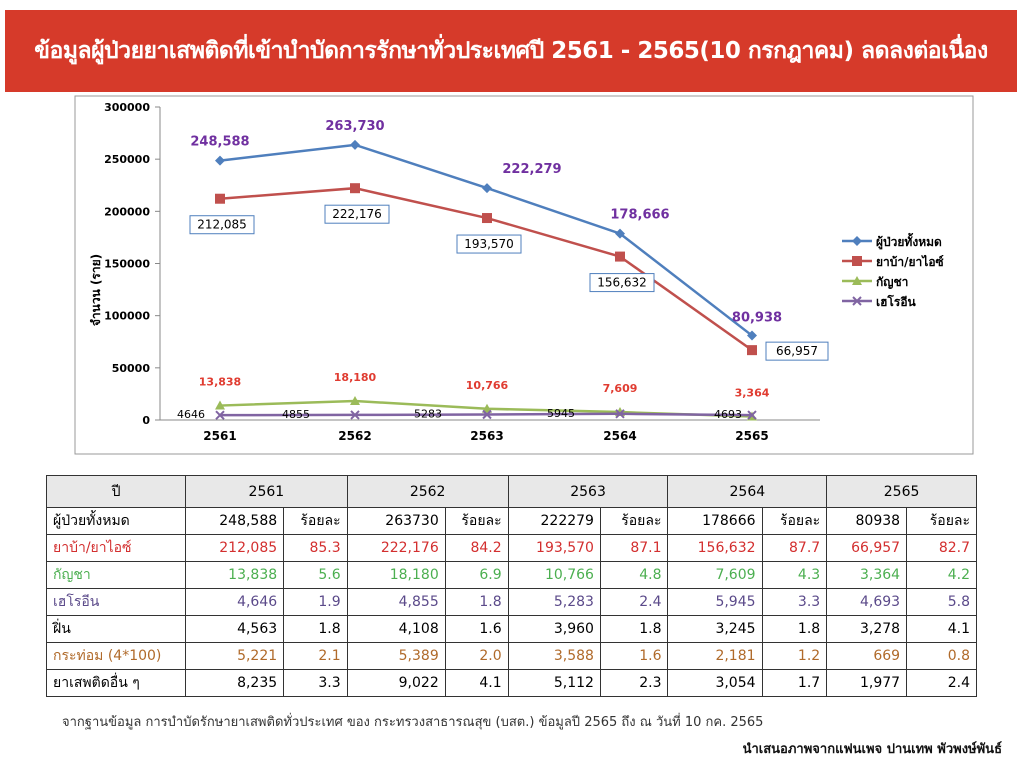 This screenshot has width=1024, height=768. I want to click on table-cell: ร้อยละ, so click(476, 521).